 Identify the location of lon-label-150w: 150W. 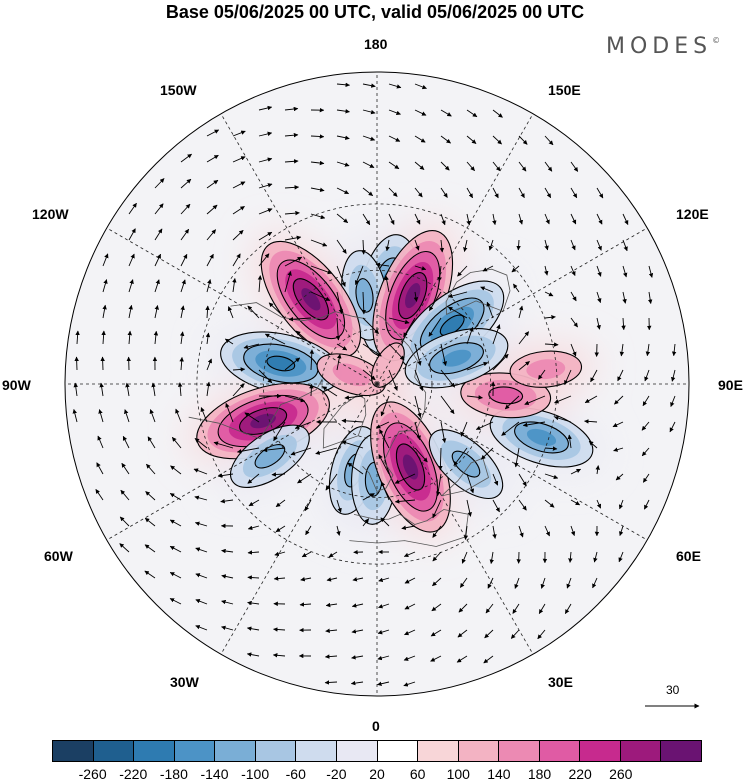
(178, 90).